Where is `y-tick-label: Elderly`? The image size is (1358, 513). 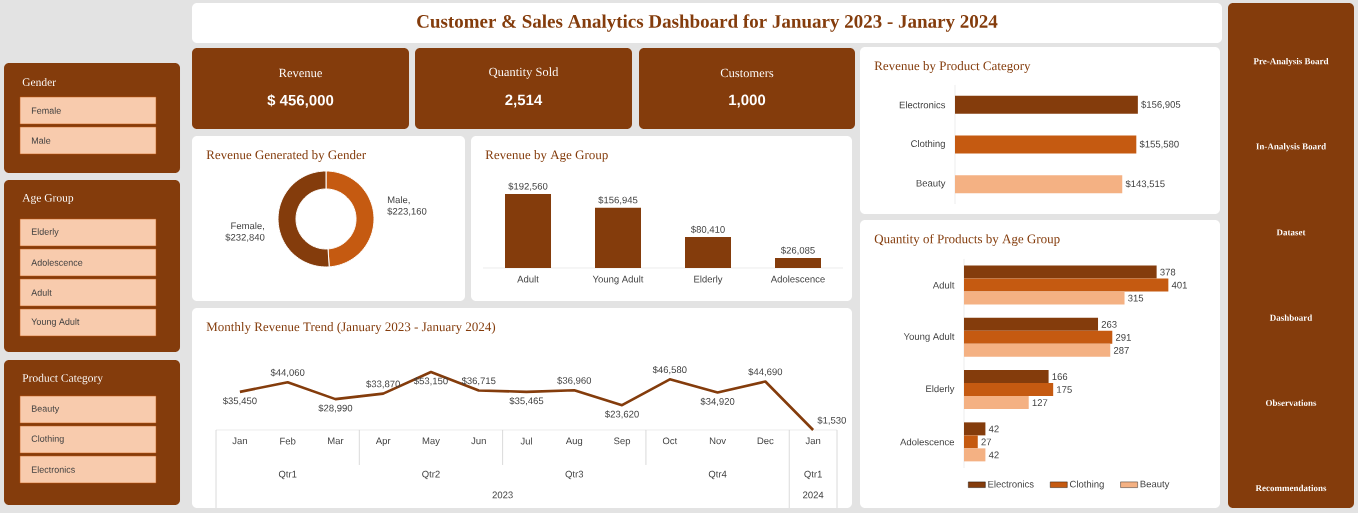
y-tick-label: Elderly is located at coordinates (940, 390).